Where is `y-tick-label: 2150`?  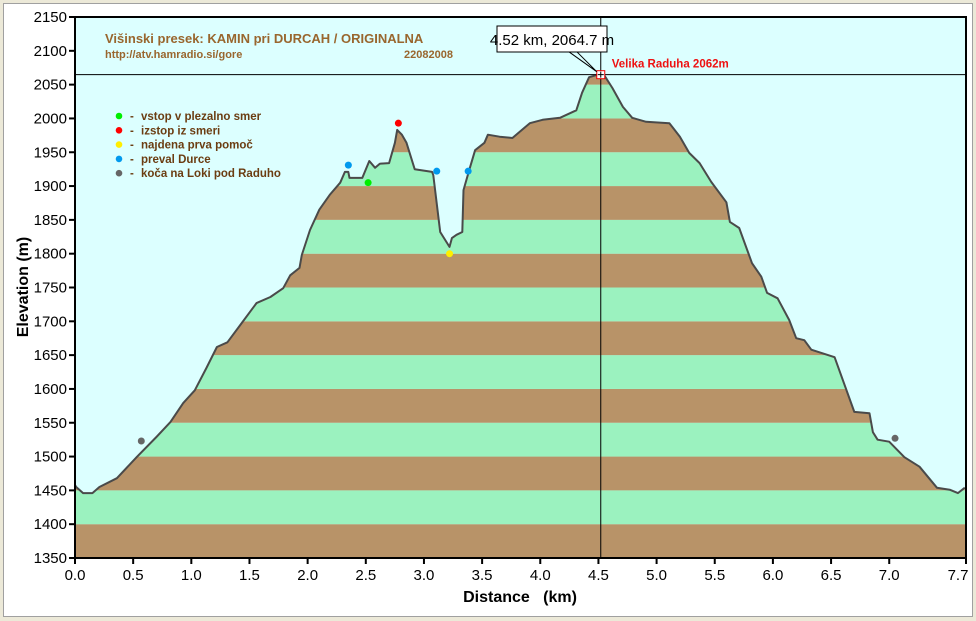 y-tick-label: 2150 is located at coordinates (50, 17).